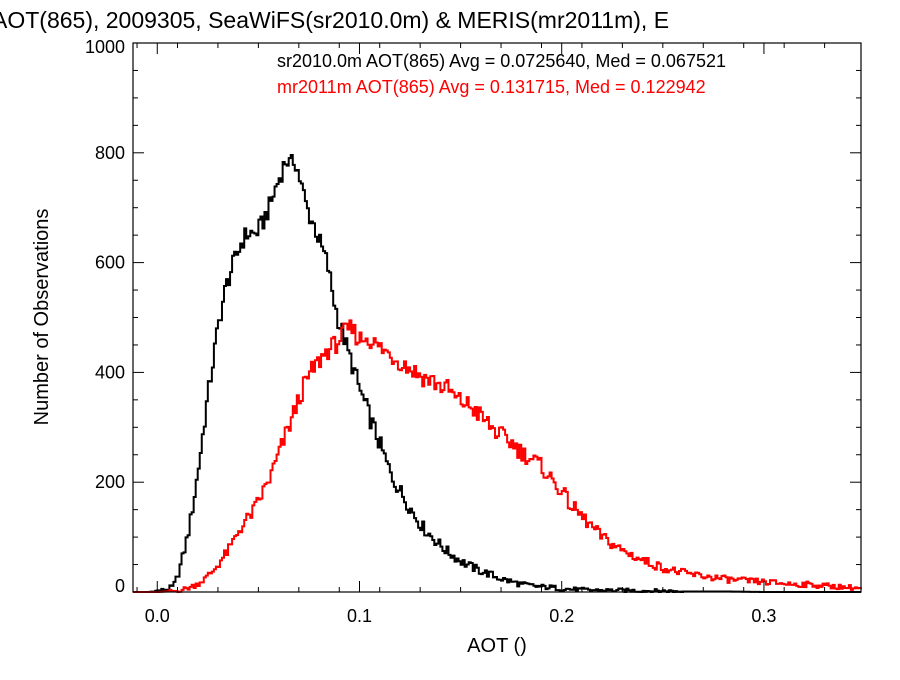 The width and height of the screenshot is (900, 680). Describe the element at coordinates (105, 47) in the screenshot. I see `y-tick-label: 1000` at that location.